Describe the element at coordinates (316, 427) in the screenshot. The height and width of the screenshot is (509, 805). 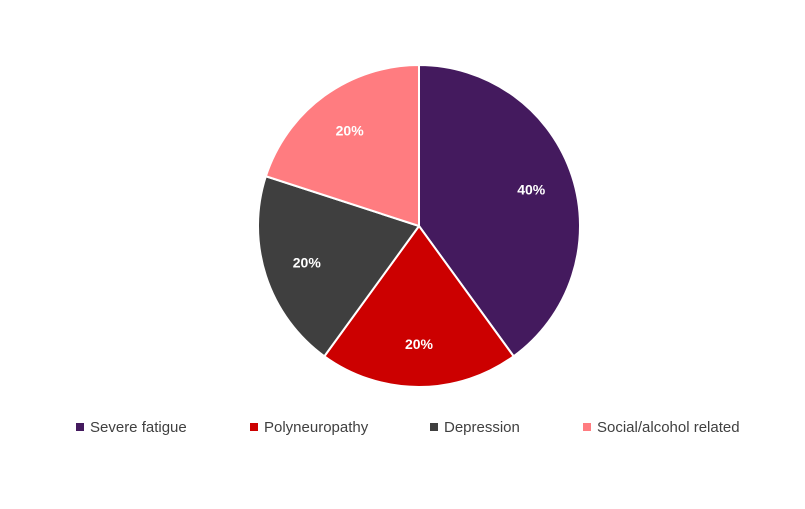
I see `legend-label: Polyneuropathy` at that location.